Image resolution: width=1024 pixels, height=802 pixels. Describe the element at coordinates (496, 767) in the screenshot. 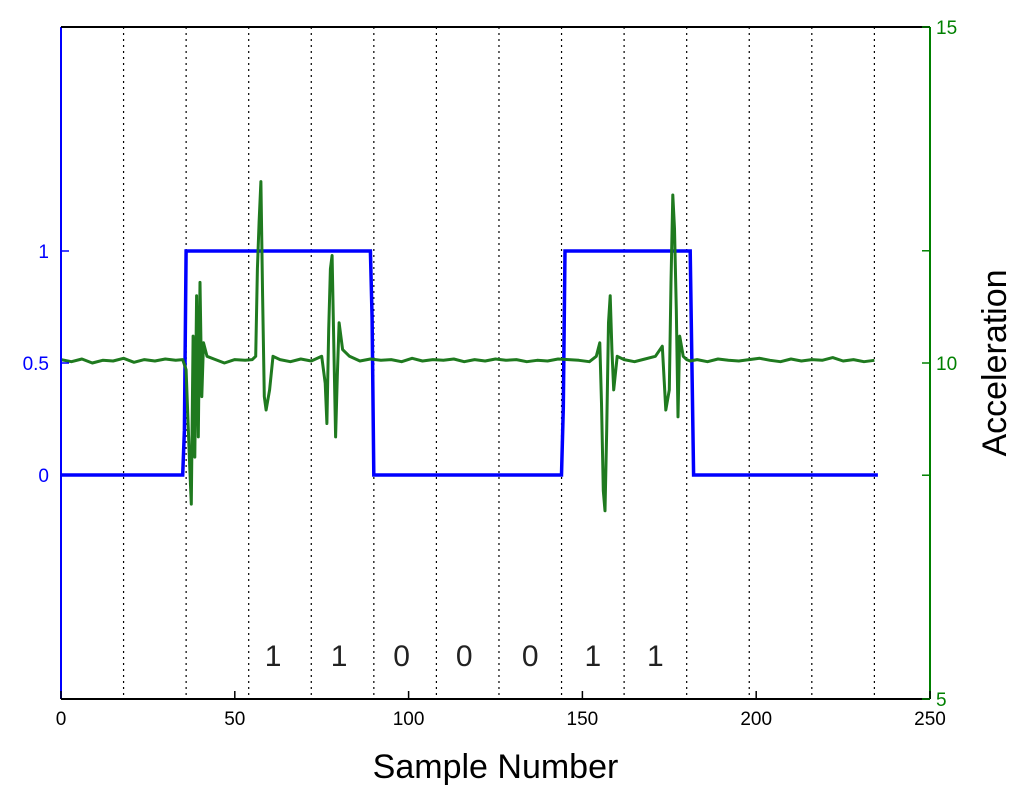

I see `x-axis-label: Sample Number` at that location.